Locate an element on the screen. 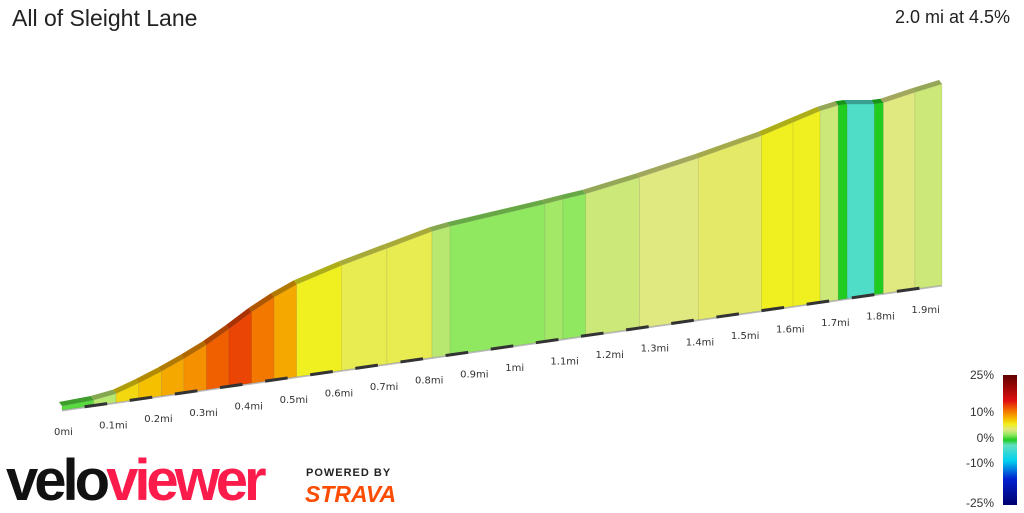  legend-label-10: 10% is located at coordinates (981, 412).